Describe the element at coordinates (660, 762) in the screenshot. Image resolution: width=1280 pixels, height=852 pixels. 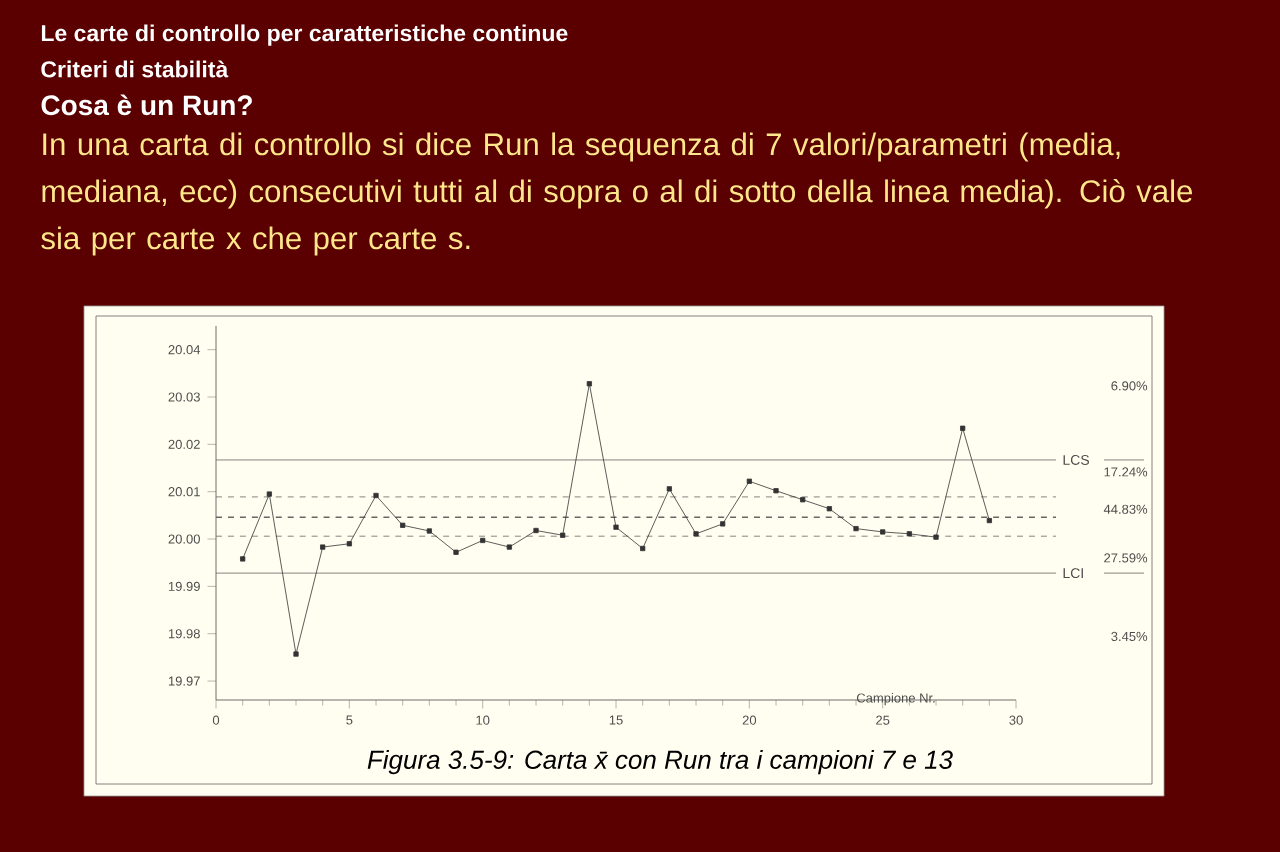
I see `text: Figura 3.5-9: Carta x̄ con Run tra i campioni 7 e 13` at that location.